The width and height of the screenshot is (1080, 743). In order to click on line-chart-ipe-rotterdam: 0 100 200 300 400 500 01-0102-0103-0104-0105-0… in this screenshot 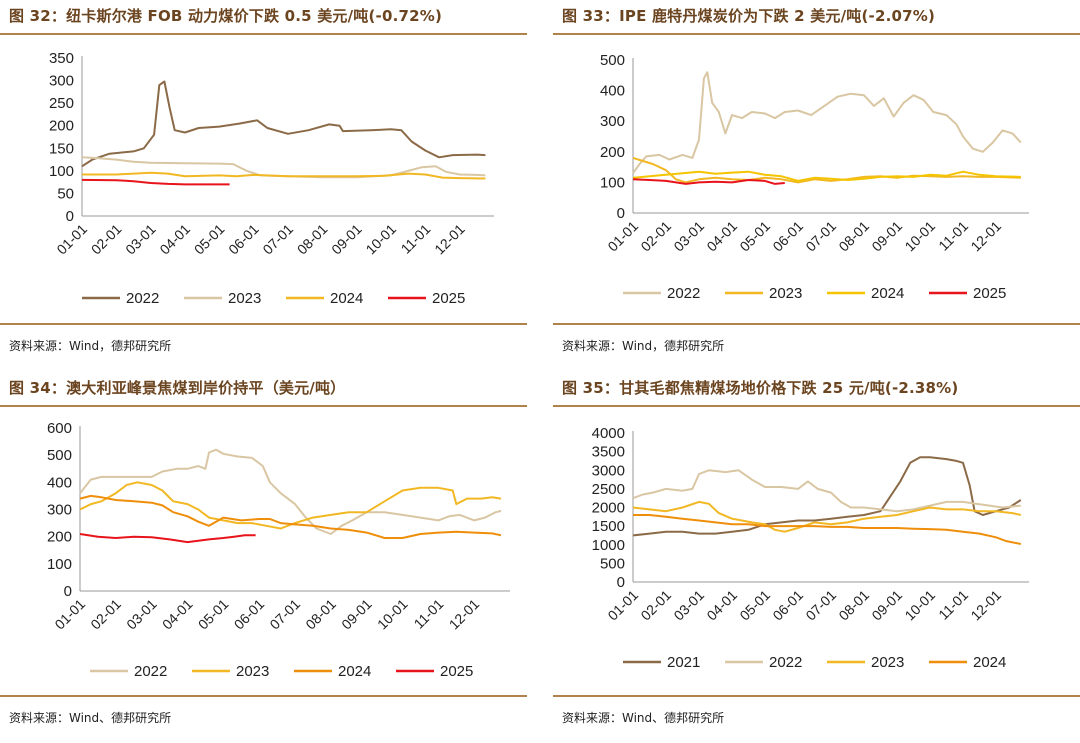, I will do `click(814, 177)`.